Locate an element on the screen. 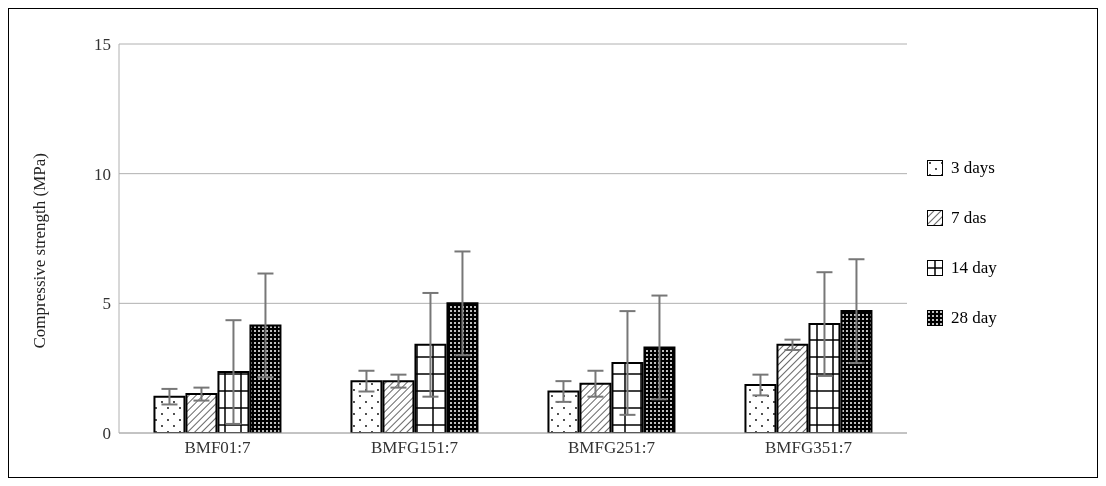  y-tick-label: 0 is located at coordinates (106, 434).